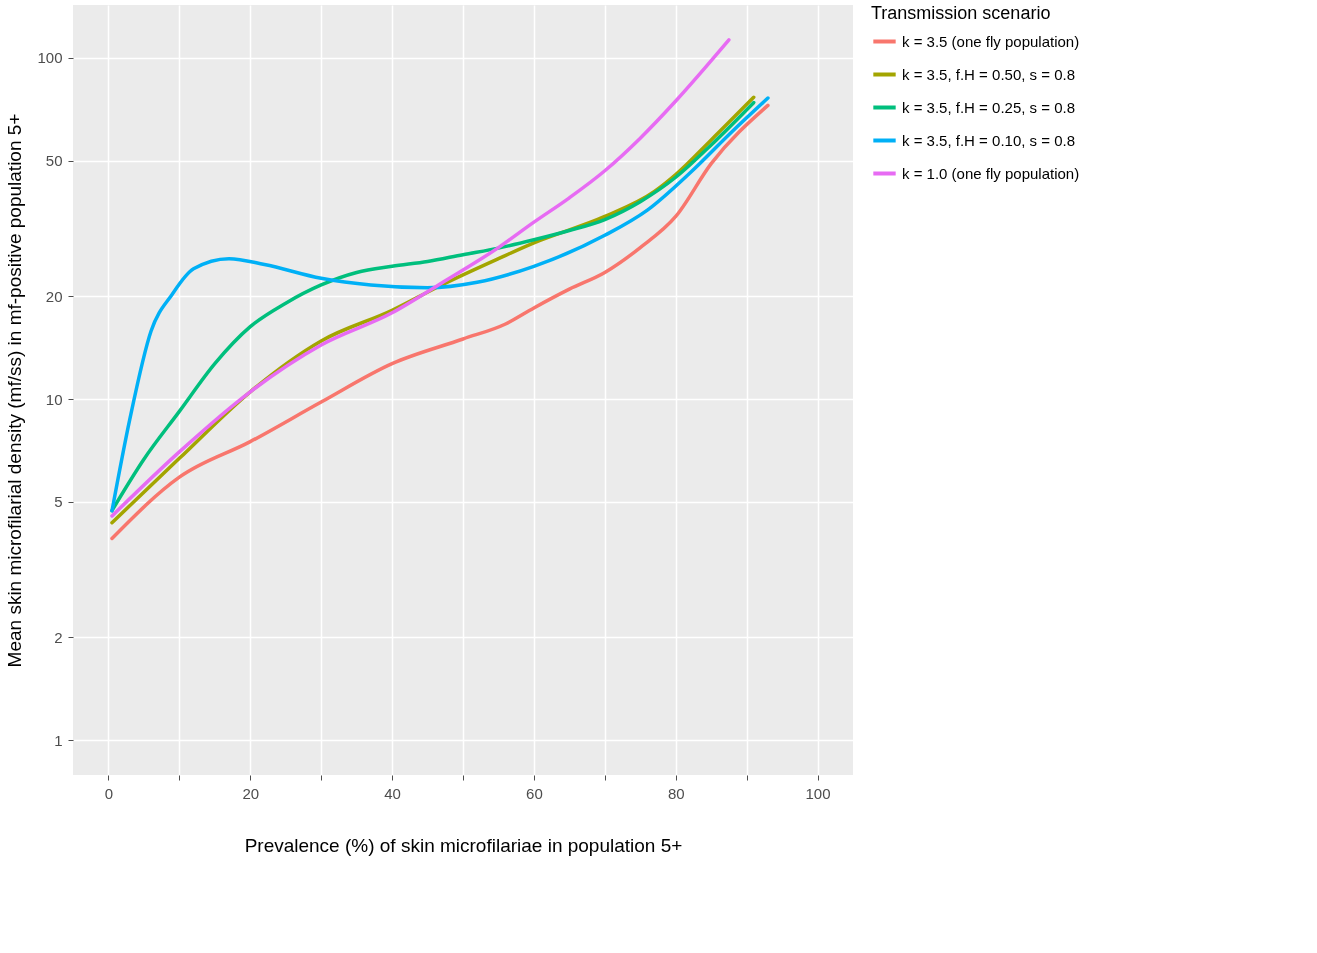 Image resolution: width=1317 pixels, height=953 pixels. What do you see at coordinates (58, 637) in the screenshot?
I see `y-tick-label: 2` at bounding box center [58, 637].